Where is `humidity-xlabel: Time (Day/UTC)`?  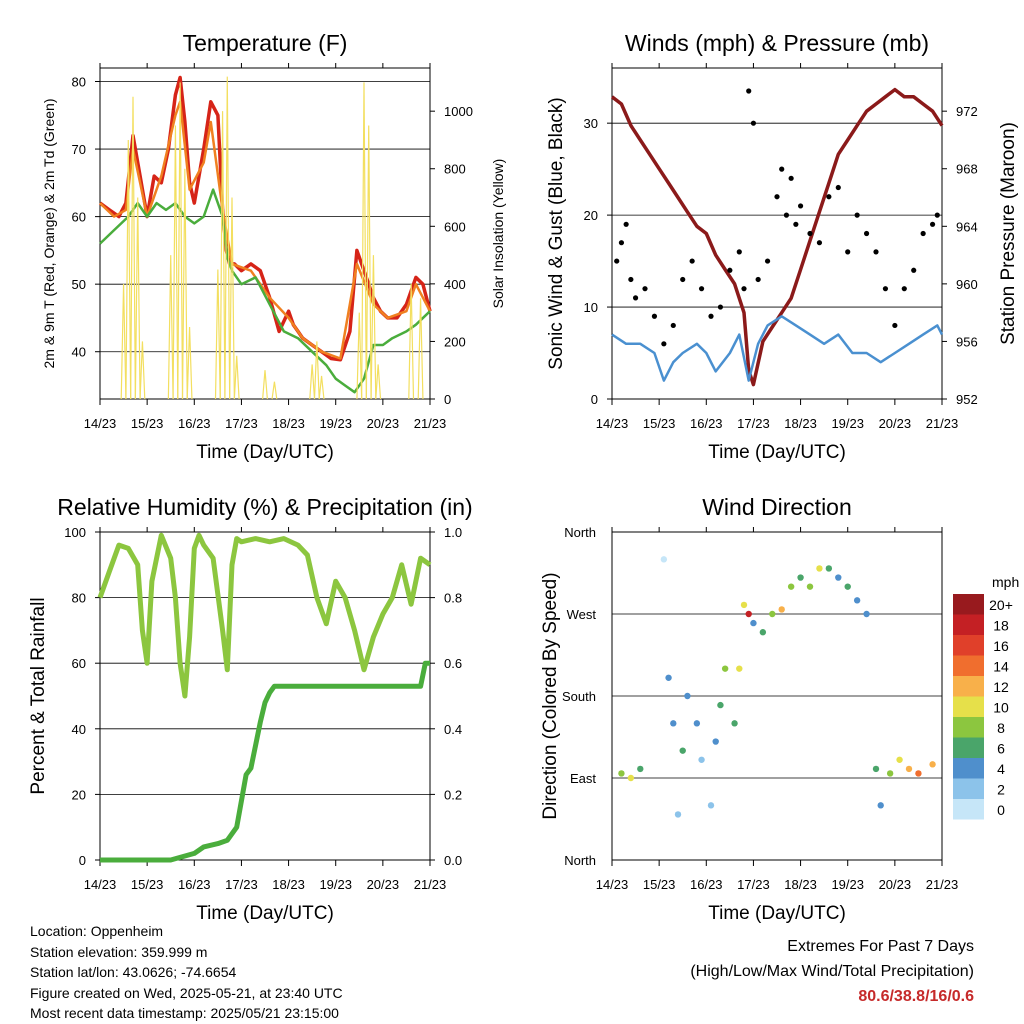
humidity-xlabel: Time (Day/UTC) is located at coordinates (265, 913).